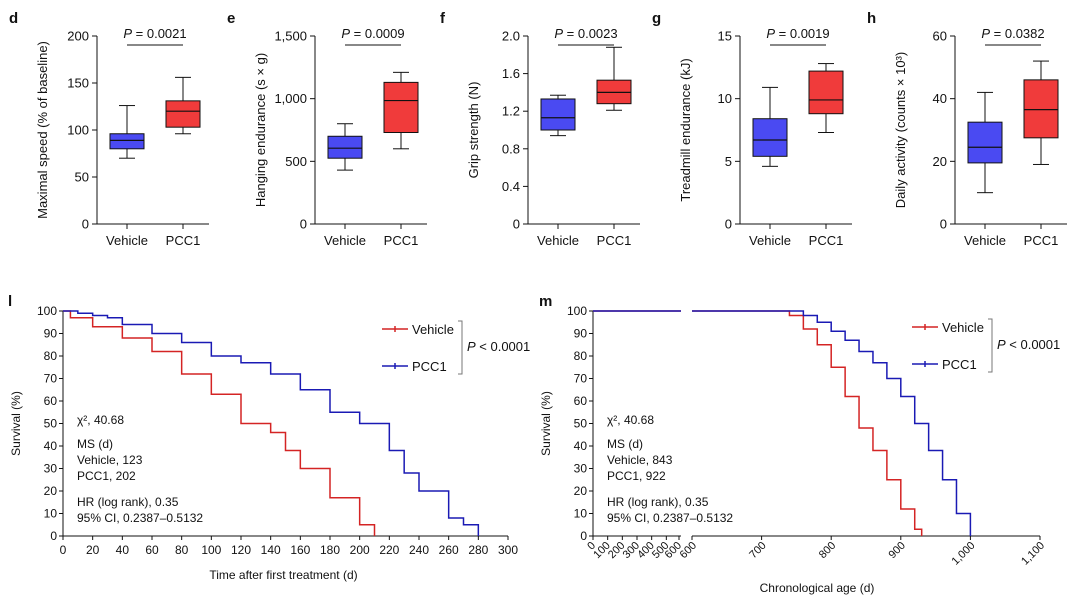 This screenshot has height=610, width=1080. I want to click on x-tick-label: 40, so click(123, 550).